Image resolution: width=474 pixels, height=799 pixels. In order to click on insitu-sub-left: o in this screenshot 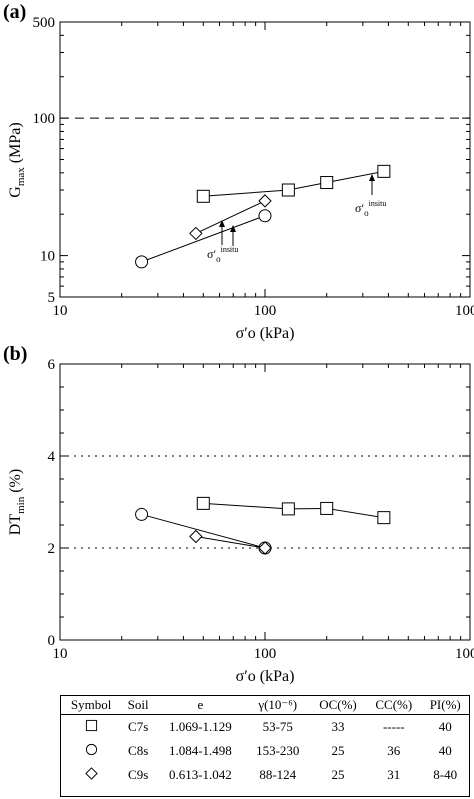, I will do `click(218, 259)`.